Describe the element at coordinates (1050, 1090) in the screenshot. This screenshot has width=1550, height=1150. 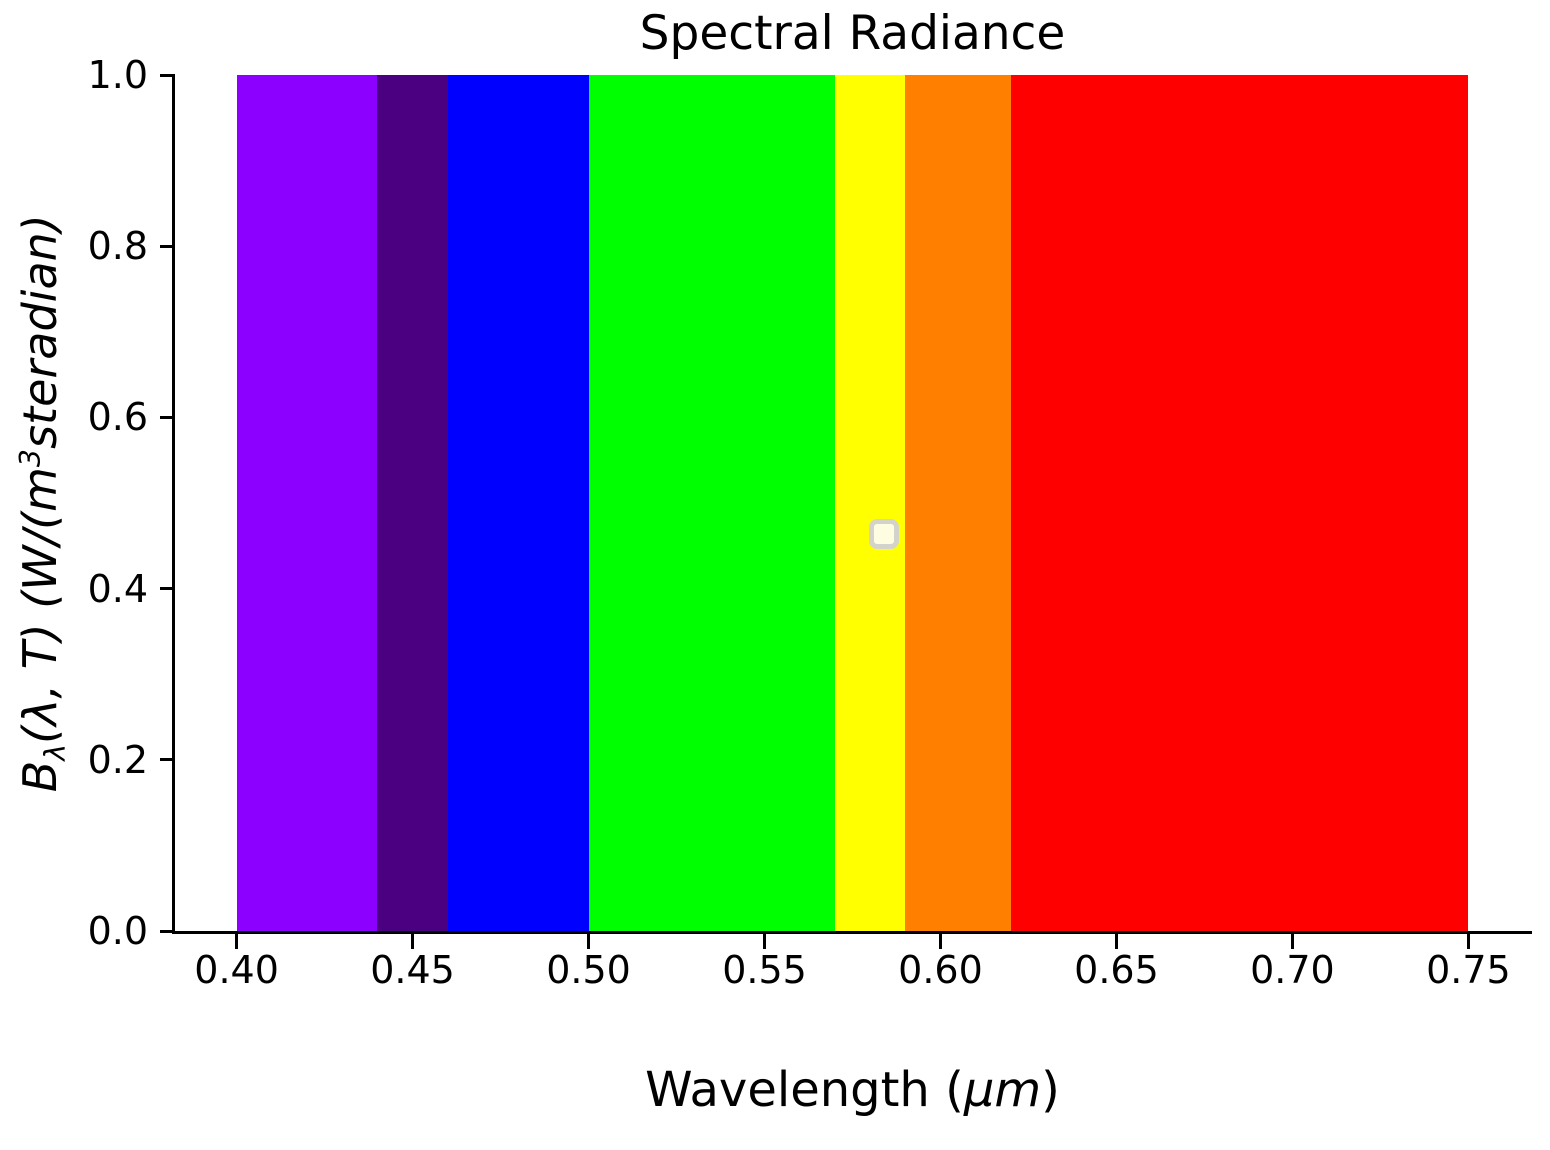
I see `label-part: )` at that location.